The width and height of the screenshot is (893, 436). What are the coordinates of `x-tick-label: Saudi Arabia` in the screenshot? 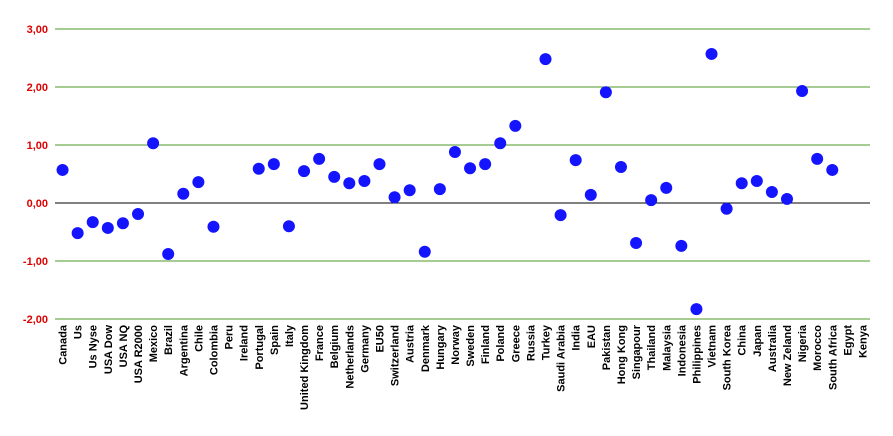 It's located at (562, 358).